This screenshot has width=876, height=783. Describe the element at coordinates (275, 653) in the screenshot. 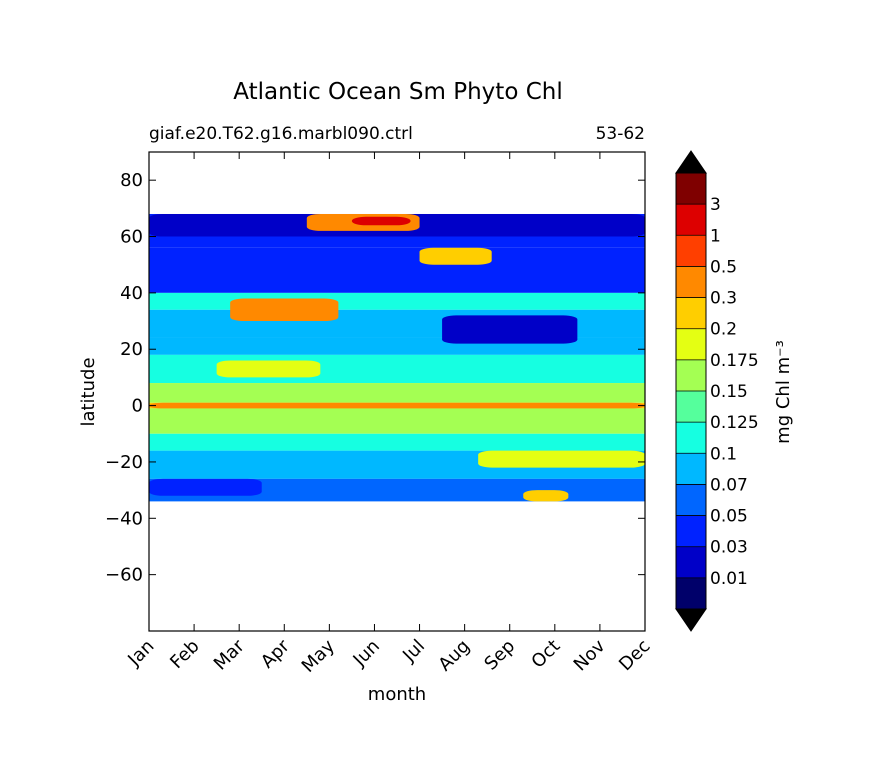

I see `x-tick-label: Apr` at that location.